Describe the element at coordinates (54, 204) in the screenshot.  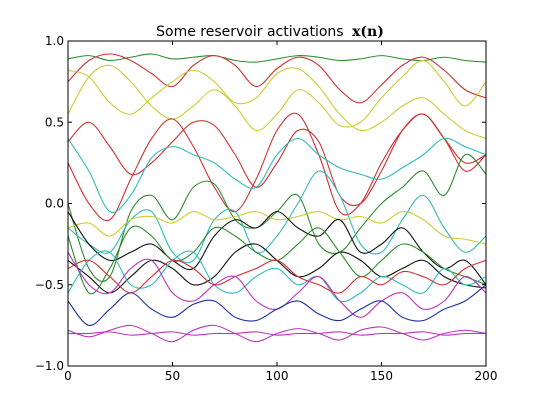
I see `y-tick-label: 0.0` at that location.